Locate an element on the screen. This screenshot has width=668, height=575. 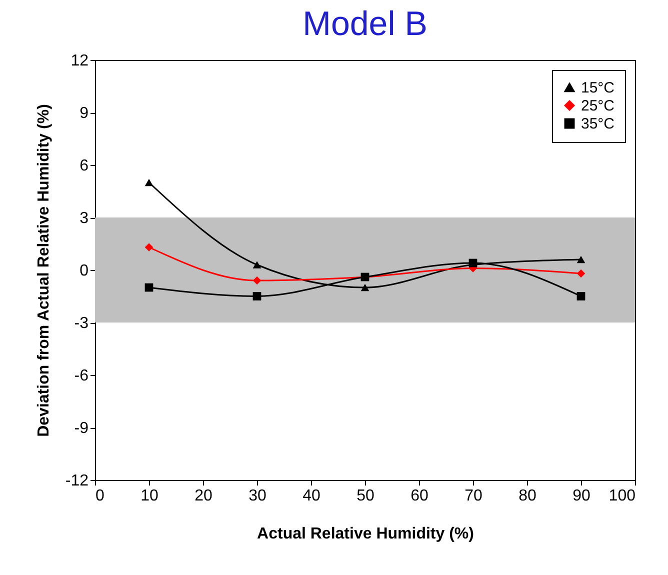
y-tick-label: -3 is located at coordinates (81, 323).